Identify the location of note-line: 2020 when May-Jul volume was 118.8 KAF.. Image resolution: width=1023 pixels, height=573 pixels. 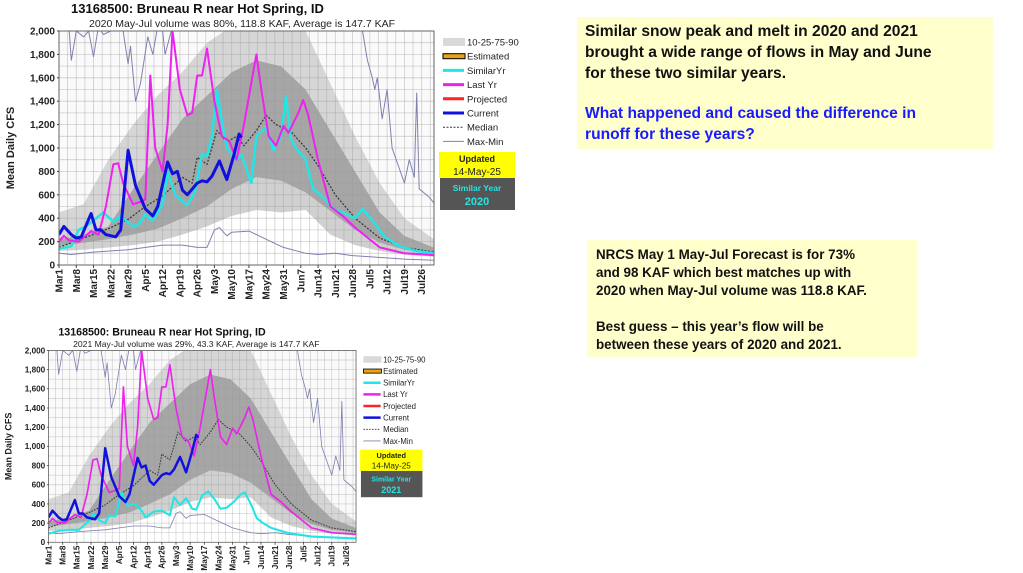
(731, 290).